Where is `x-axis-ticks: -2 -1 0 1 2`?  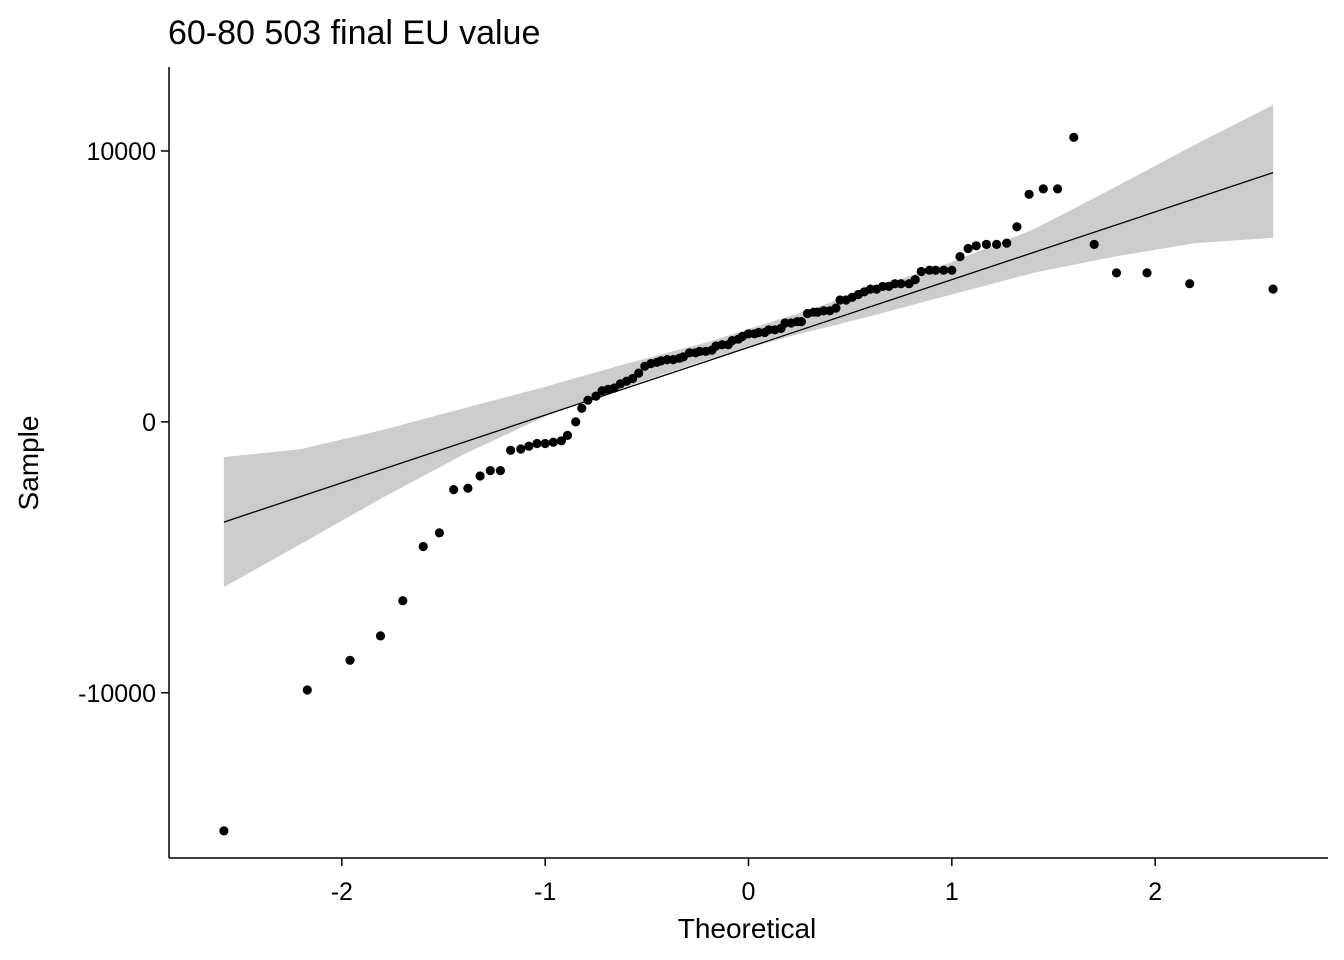
x-axis-ticks: -2 -1 0 1 2 is located at coordinates (746, 882).